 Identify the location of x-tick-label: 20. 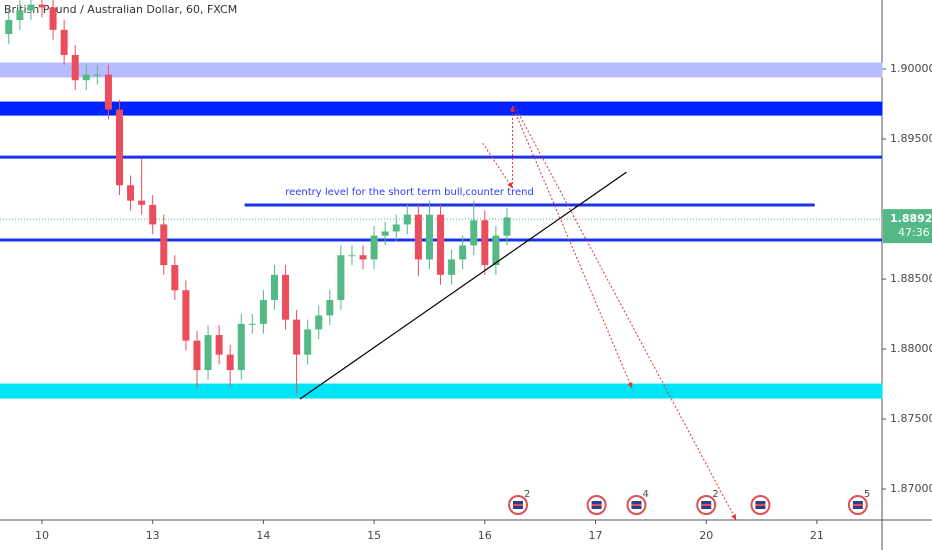
(706, 535).